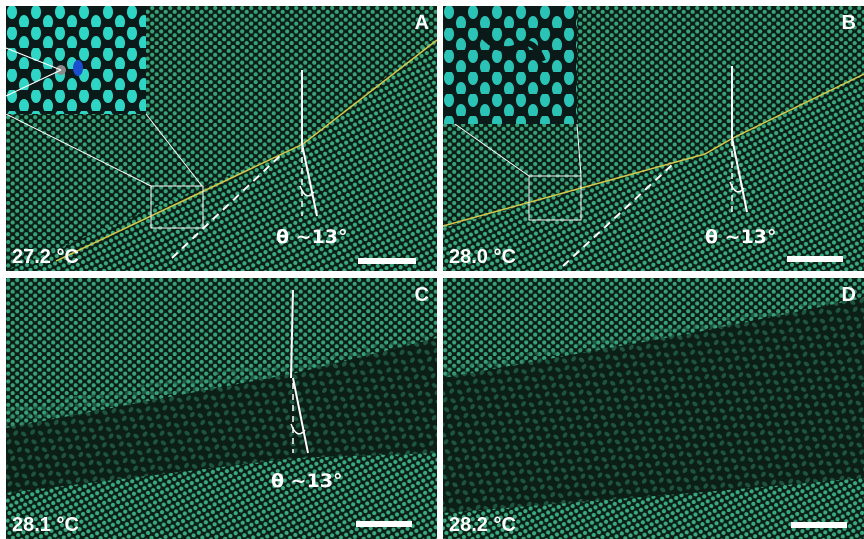 The height and width of the screenshot is (539, 864). I want to click on inset-image-b, so click(510, 65).